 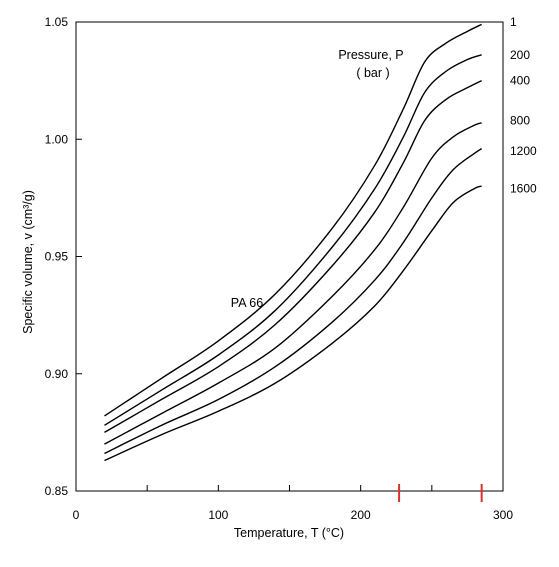 I want to click on series-label-1200: 1200, so click(x=523, y=151).